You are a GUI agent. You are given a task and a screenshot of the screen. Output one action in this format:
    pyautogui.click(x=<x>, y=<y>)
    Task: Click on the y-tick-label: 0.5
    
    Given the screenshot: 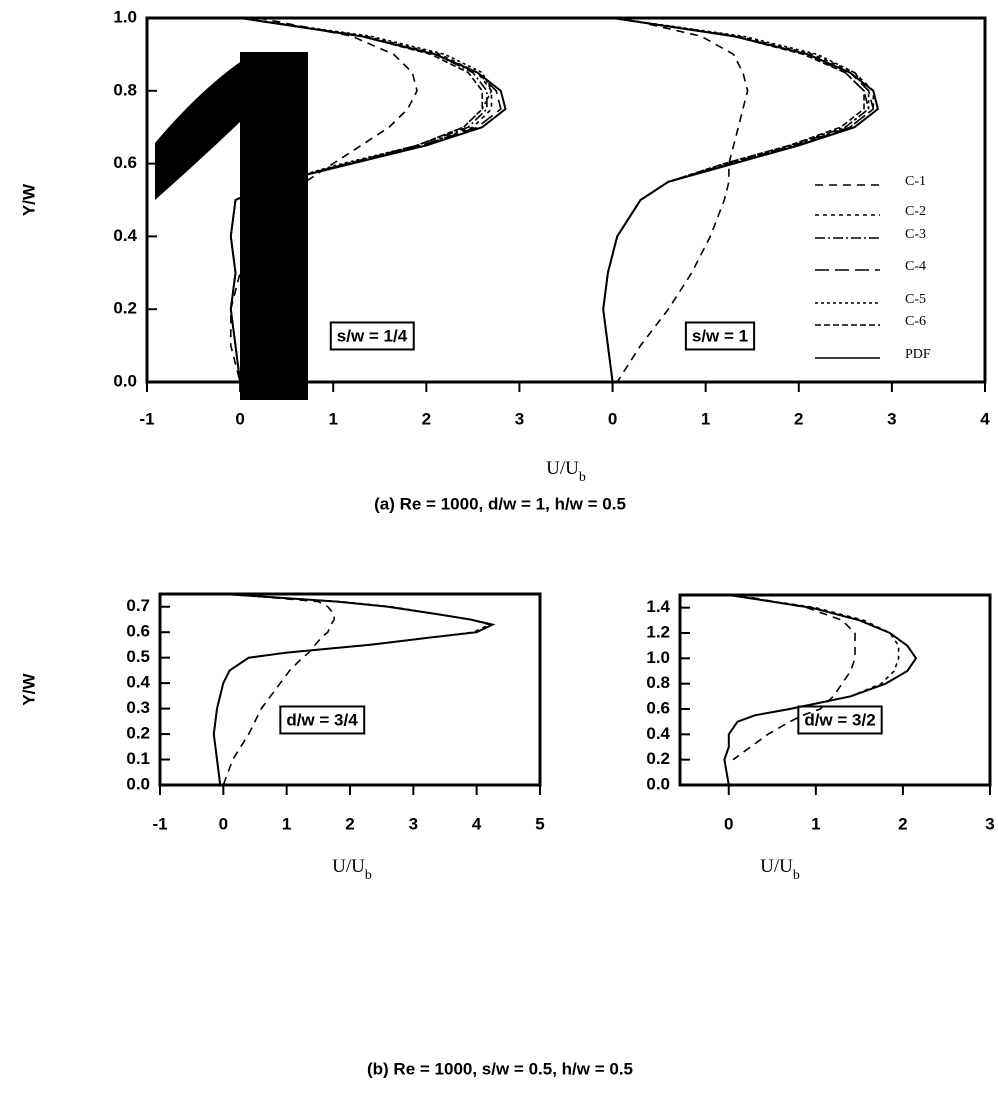 What is the action you would take?
    pyautogui.click(x=138, y=656)
    